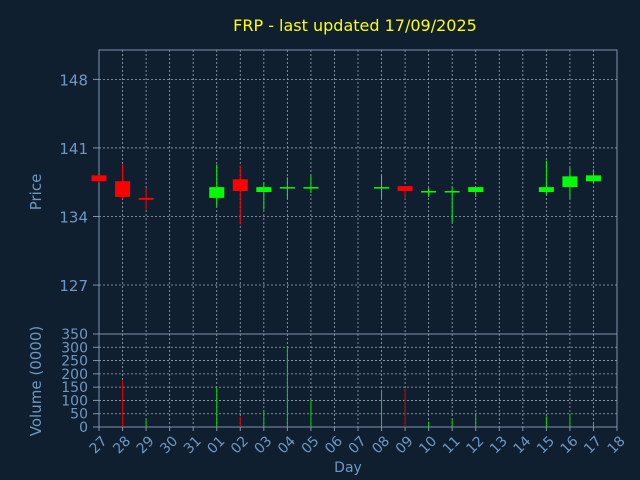 This screenshot has width=640, height=480. Describe the element at coordinates (452, 445) in the screenshot. I see `day-tick-label: 11` at that location.